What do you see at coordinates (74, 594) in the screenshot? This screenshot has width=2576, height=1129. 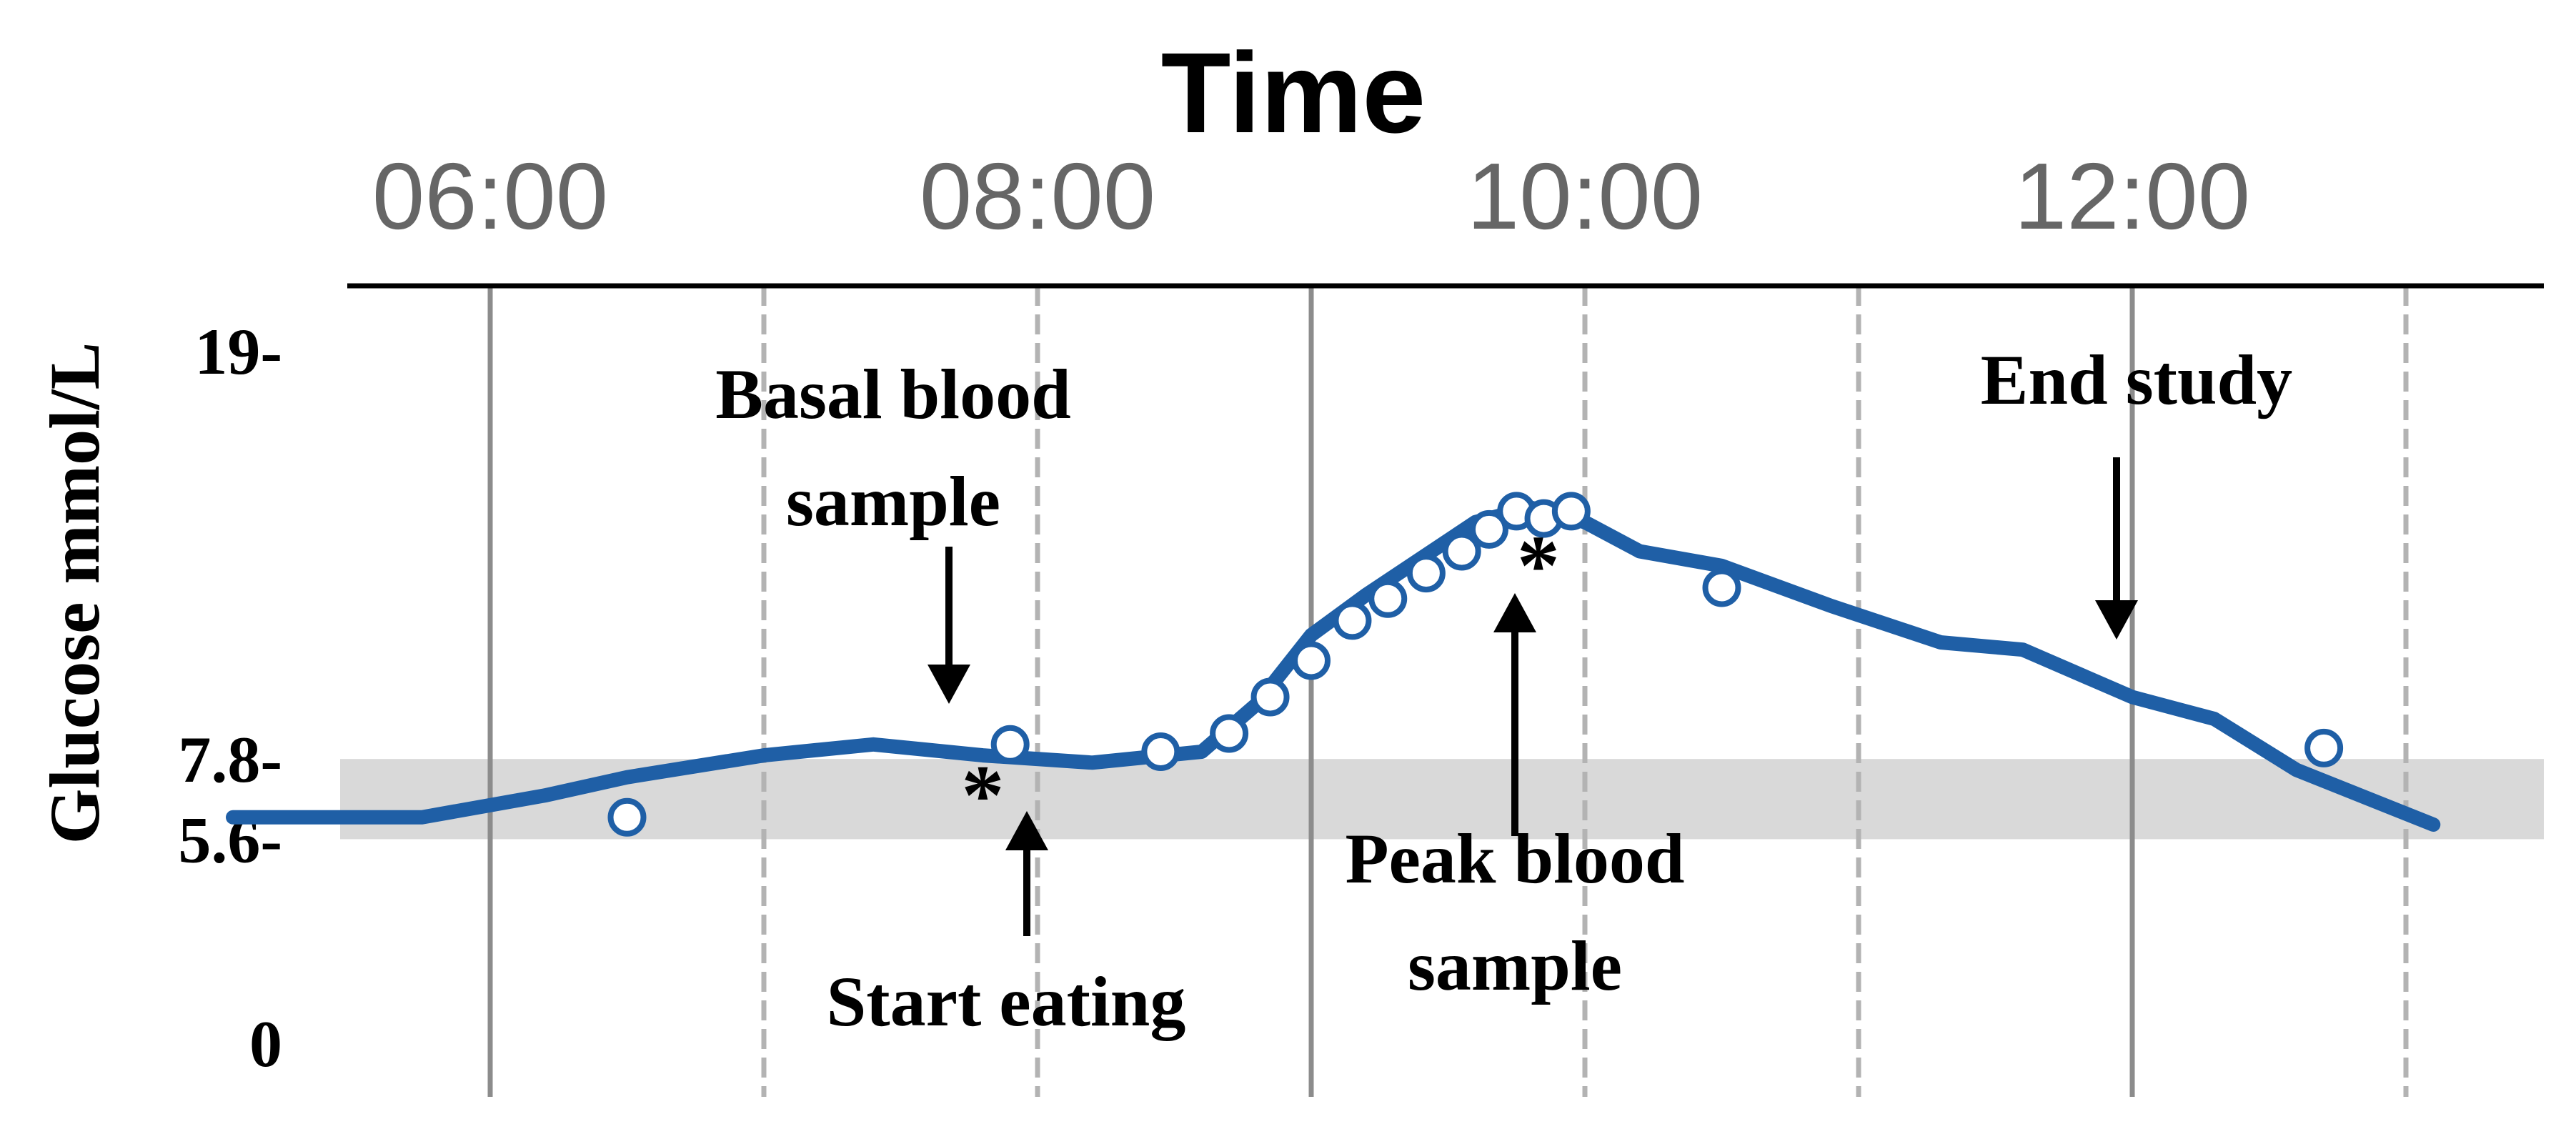 I see `y-axis-label: Glucose mmol/L` at bounding box center [74, 594].